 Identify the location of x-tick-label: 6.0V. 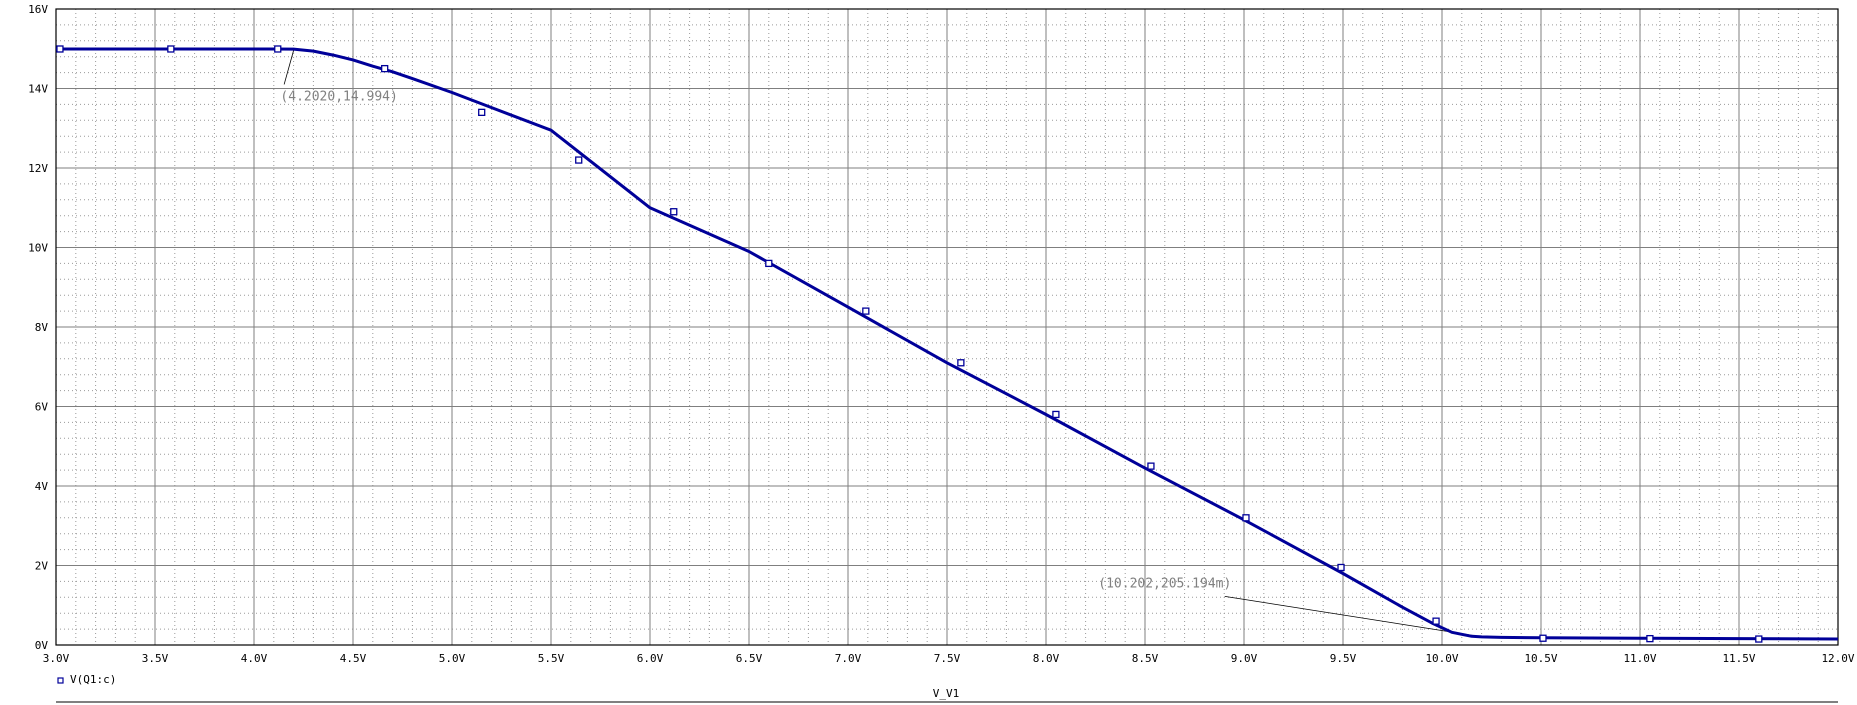
(650, 658).